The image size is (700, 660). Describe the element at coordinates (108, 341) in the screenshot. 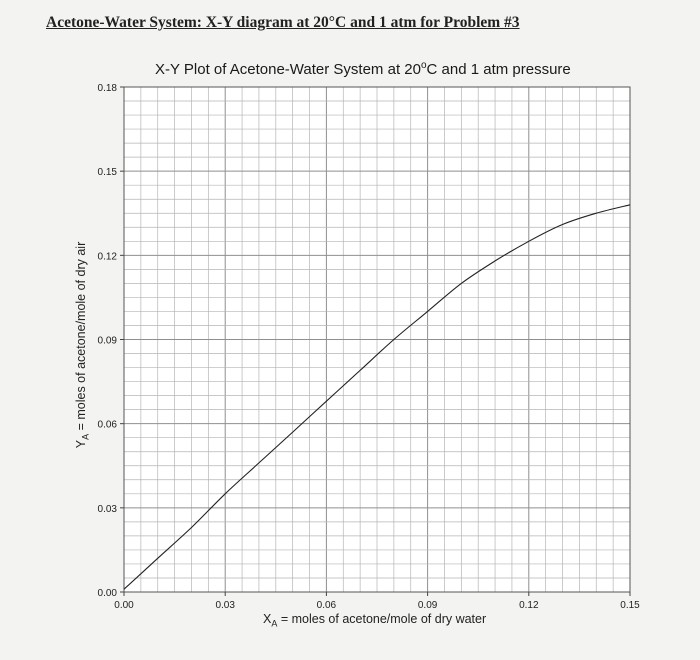

I see `y-tick-label: 0.09` at that location.